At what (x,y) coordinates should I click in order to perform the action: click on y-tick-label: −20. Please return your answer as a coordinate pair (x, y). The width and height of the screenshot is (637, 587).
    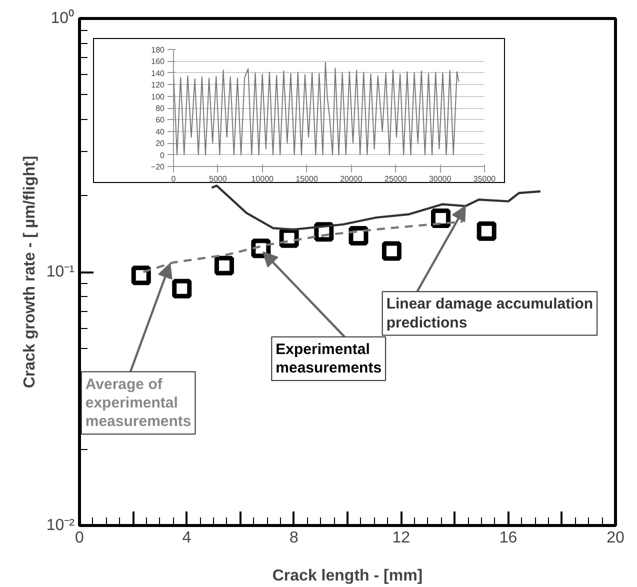
    Looking at the image, I should click on (158, 167).